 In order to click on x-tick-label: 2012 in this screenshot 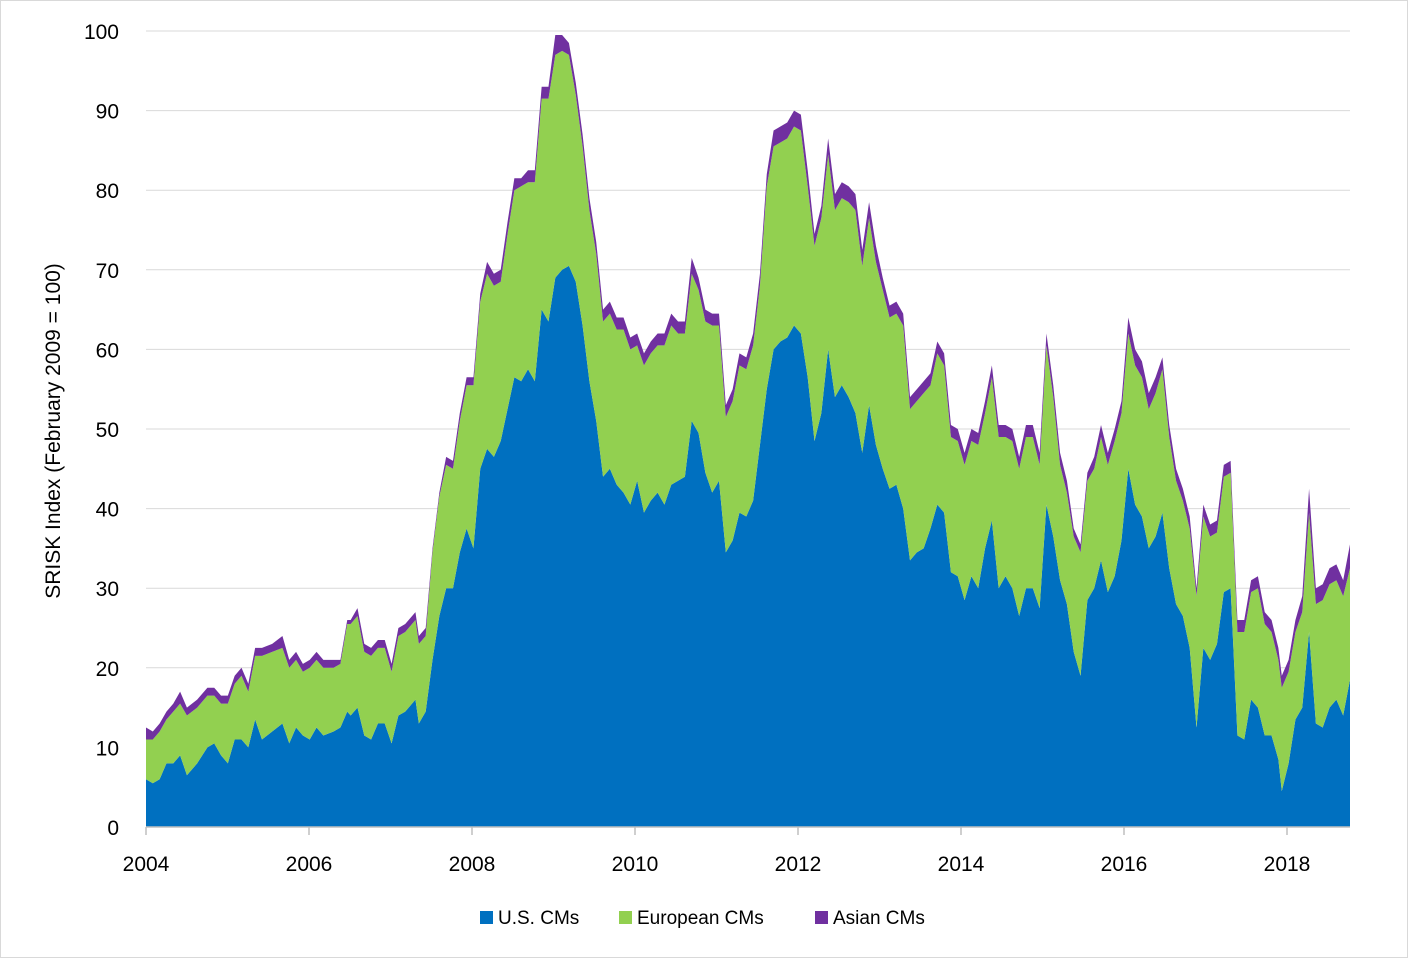, I will do `click(798, 864)`.